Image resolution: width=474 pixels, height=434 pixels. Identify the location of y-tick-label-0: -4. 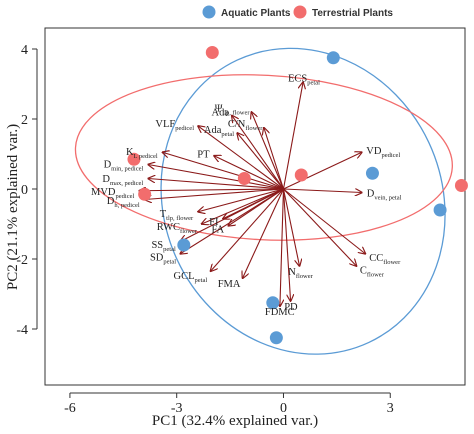
(22, 330).